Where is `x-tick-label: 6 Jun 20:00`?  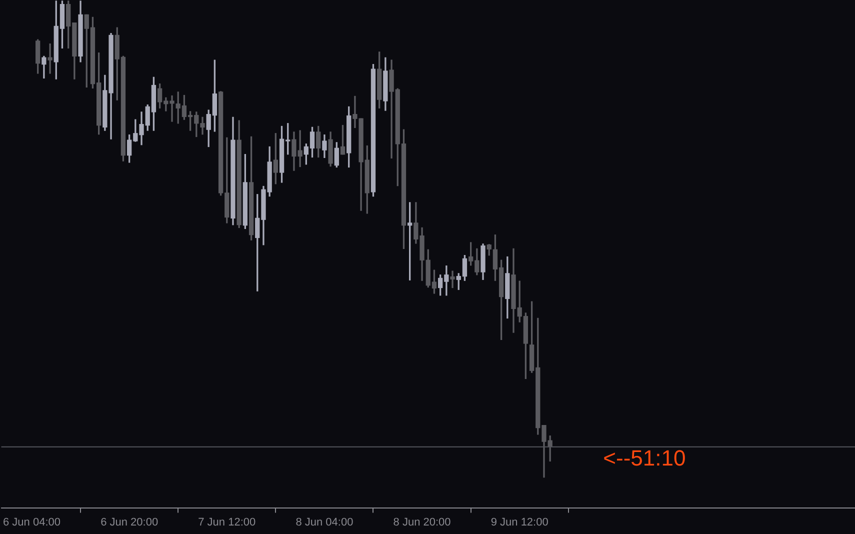
x-tick-label: 6 Jun 20:00 is located at coordinates (129, 522).